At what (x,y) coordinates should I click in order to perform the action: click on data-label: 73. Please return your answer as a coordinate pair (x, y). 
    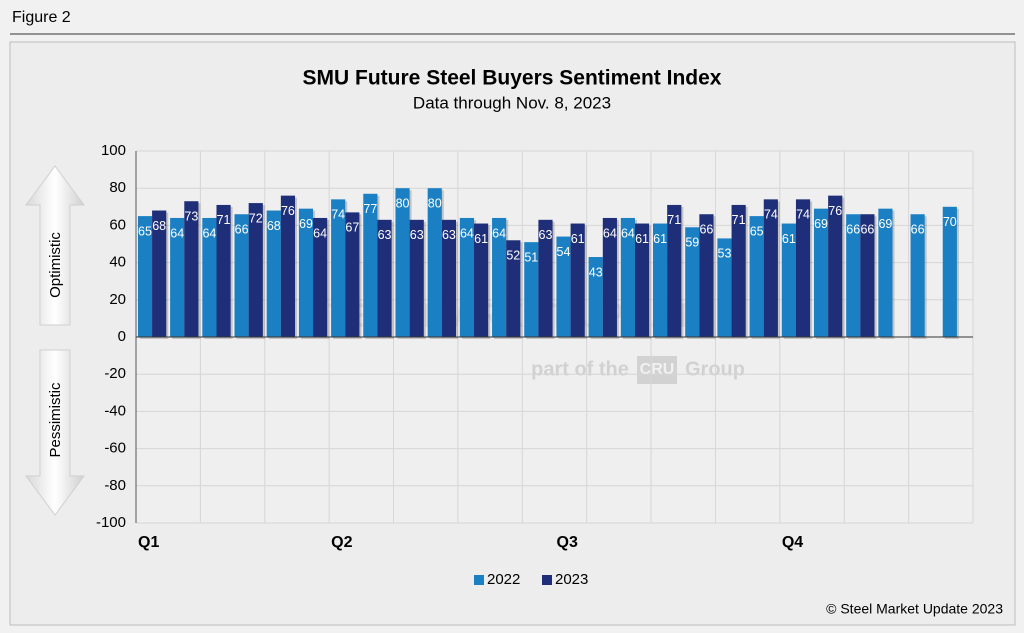
    Looking at the image, I should click on (191, 217).